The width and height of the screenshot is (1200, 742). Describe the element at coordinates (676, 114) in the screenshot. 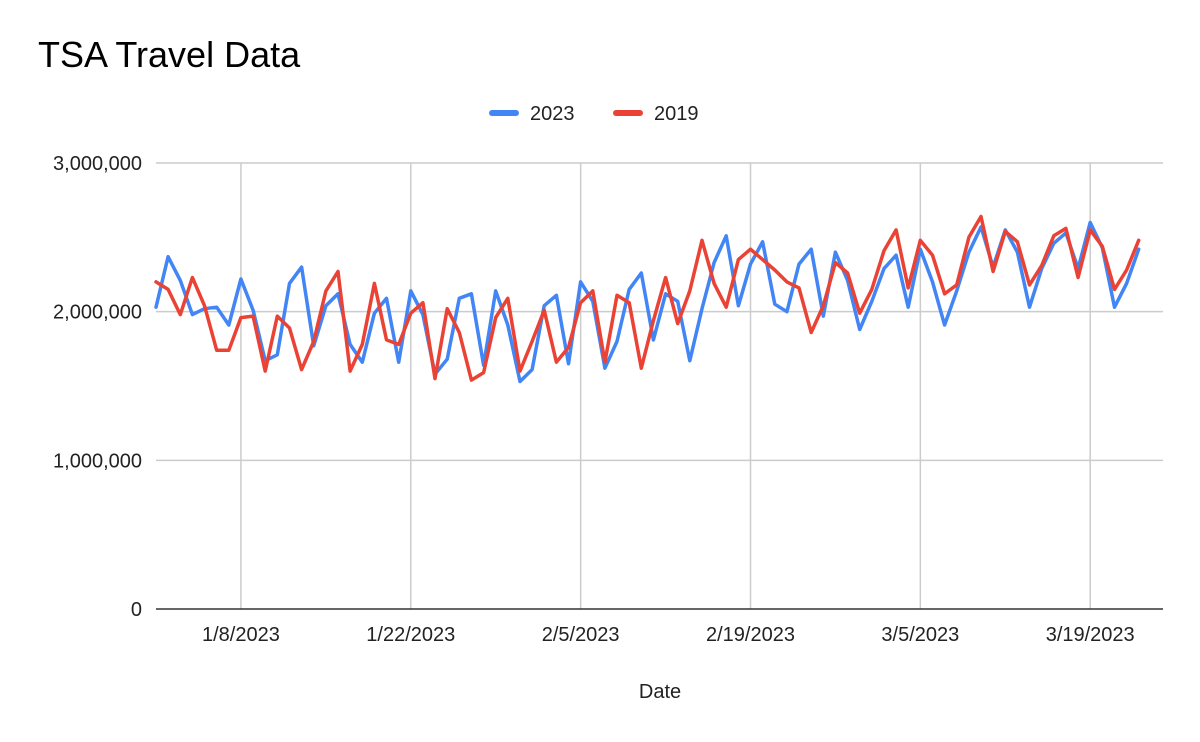

I see `legend-label-2019: 2019` at that location.